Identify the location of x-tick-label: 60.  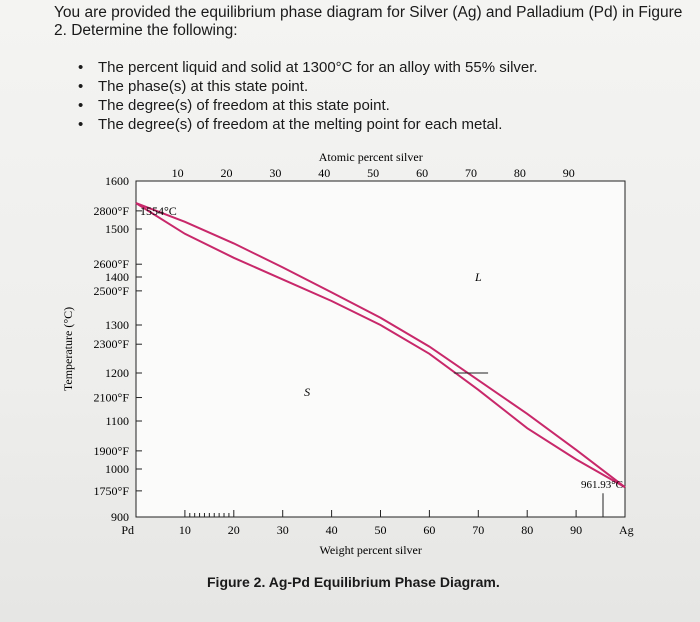
(429, 530).